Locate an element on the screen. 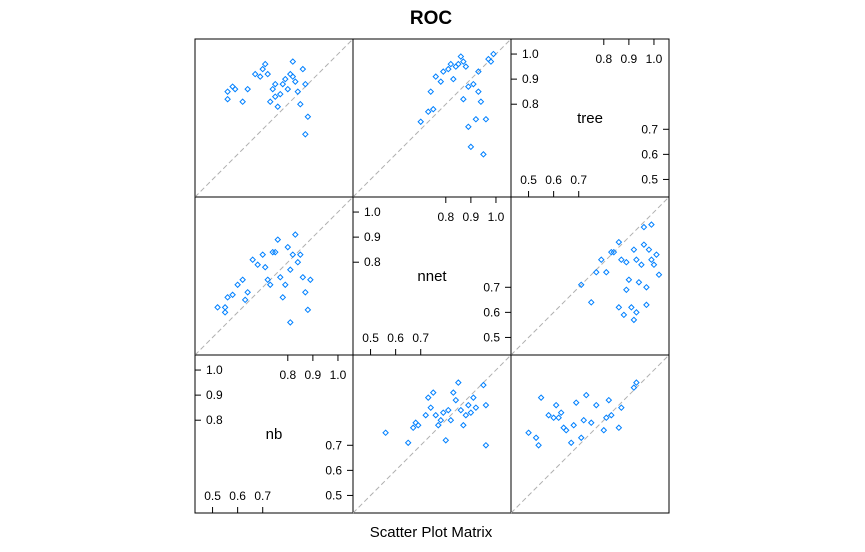 The width and height of the screenshot is (865, 552). variable-name-nnet: nnet is located at coordinates (432, 276).